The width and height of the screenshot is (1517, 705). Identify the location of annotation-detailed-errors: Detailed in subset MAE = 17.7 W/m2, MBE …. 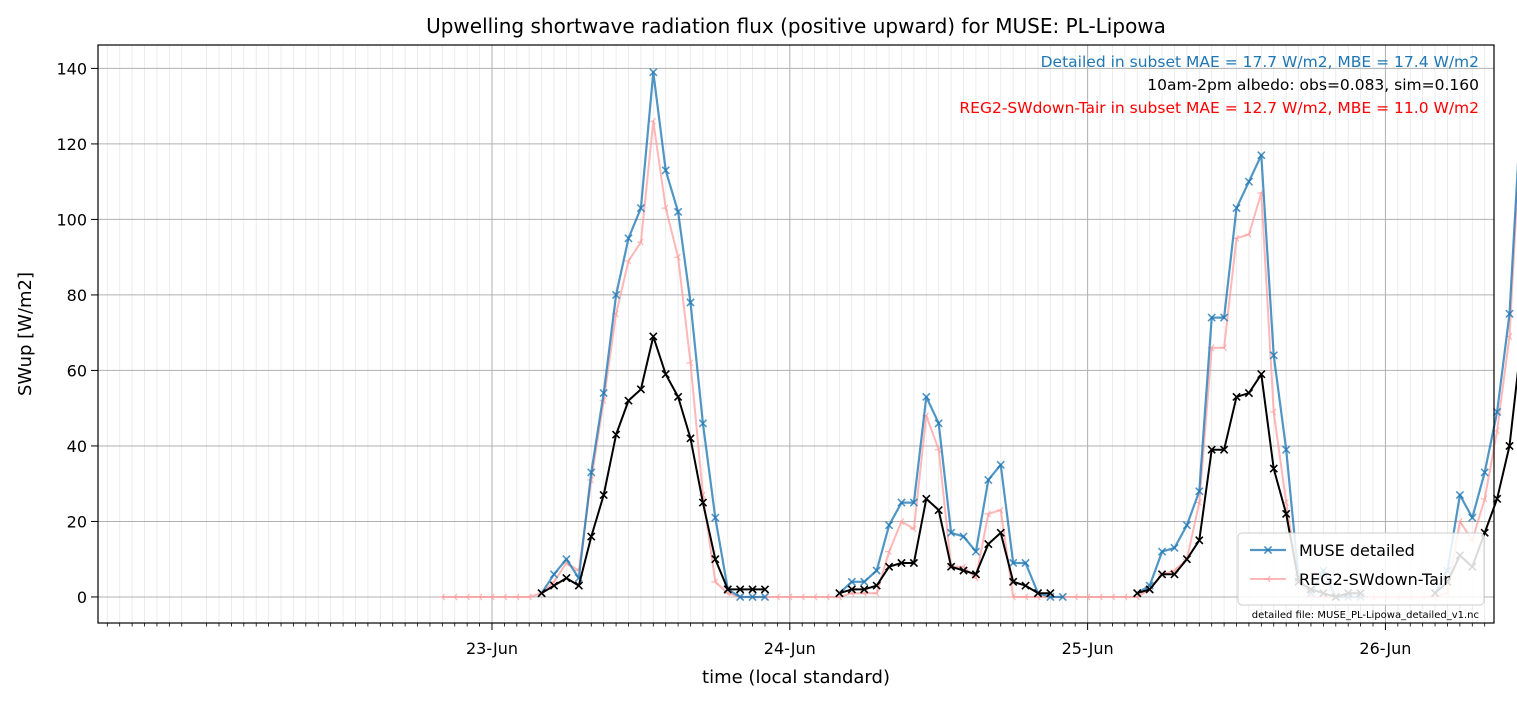
(1260, 62).